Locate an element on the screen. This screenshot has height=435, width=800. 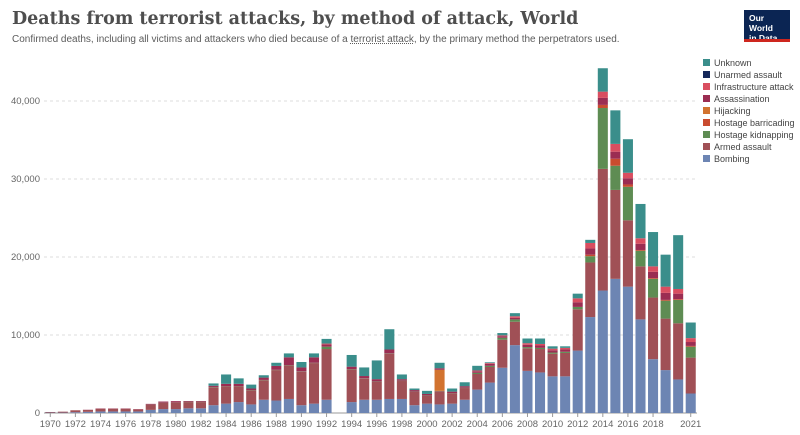
legend-label: Infrastructure attack is located at coordinates (754, 87).